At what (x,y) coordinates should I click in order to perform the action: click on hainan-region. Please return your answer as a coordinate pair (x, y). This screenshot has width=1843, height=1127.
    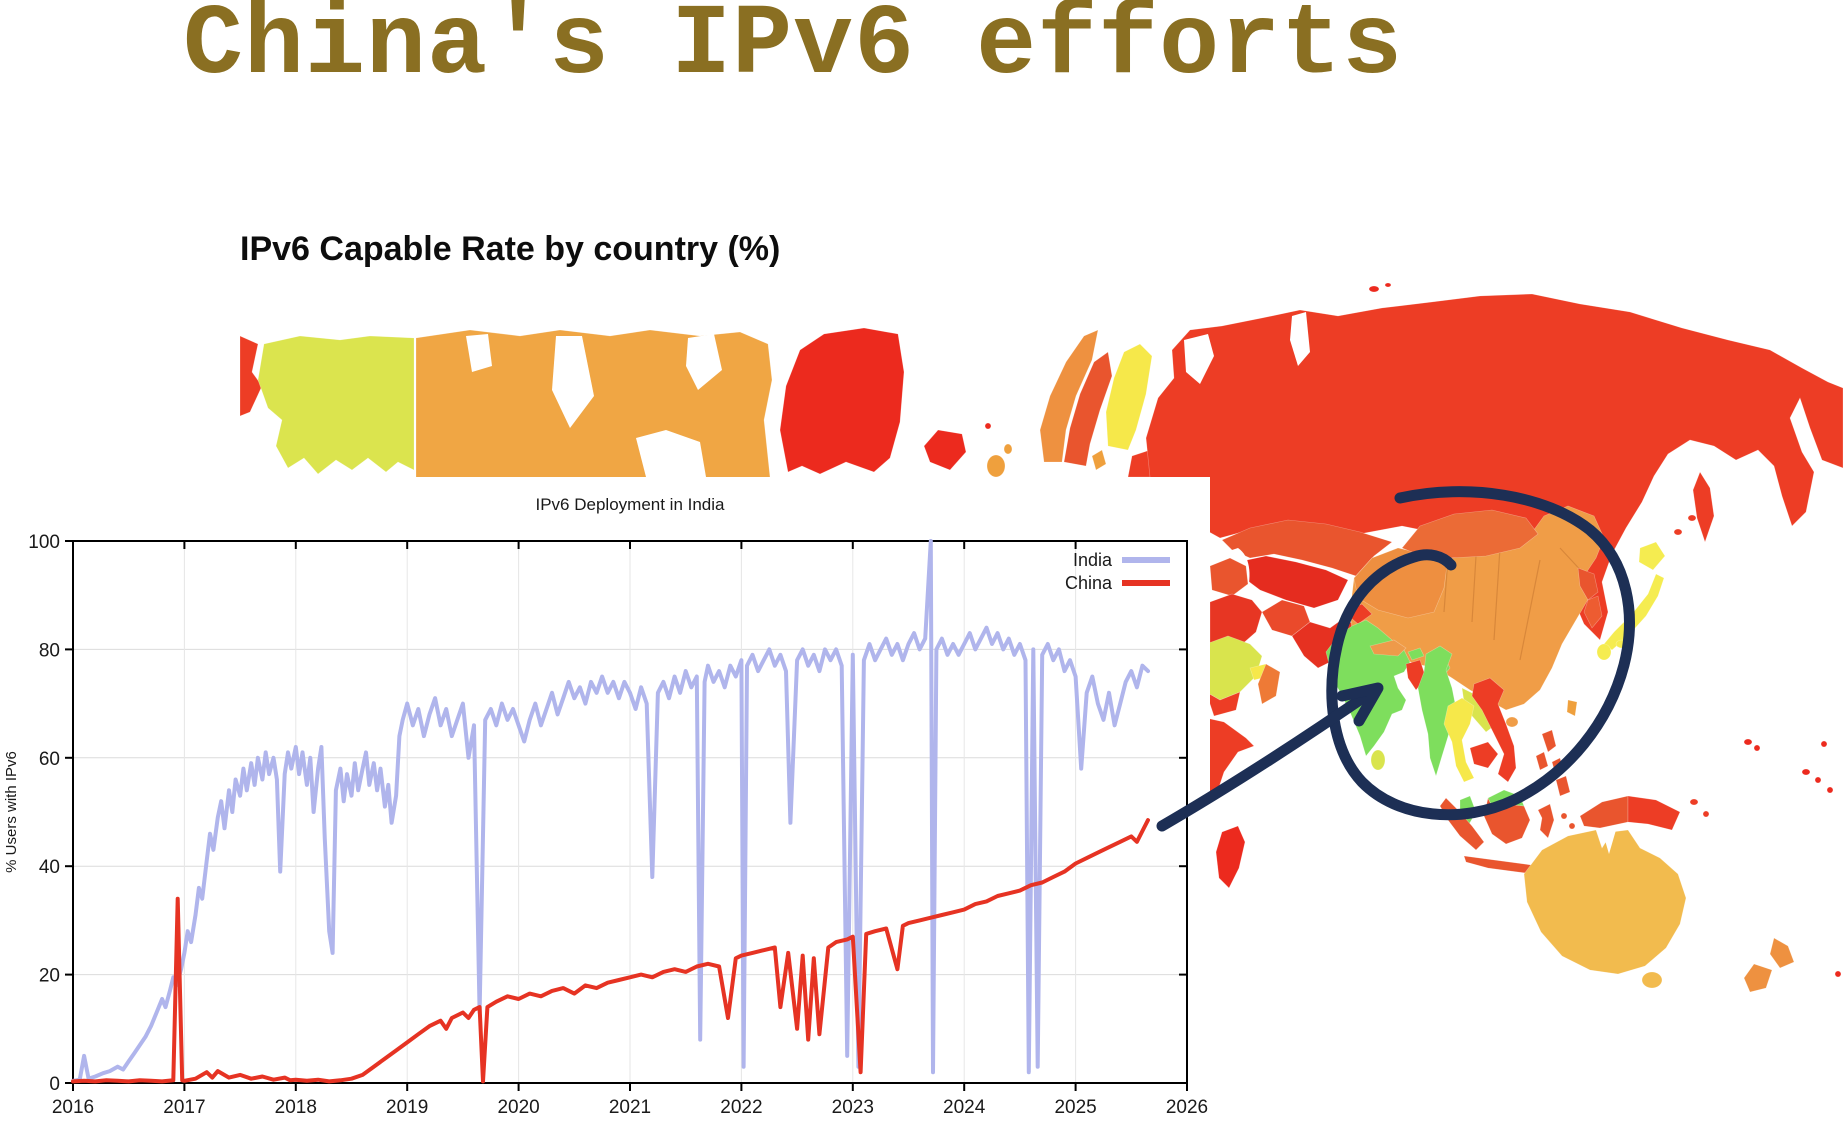
    Looking at the image, I should click on (1512, 722).